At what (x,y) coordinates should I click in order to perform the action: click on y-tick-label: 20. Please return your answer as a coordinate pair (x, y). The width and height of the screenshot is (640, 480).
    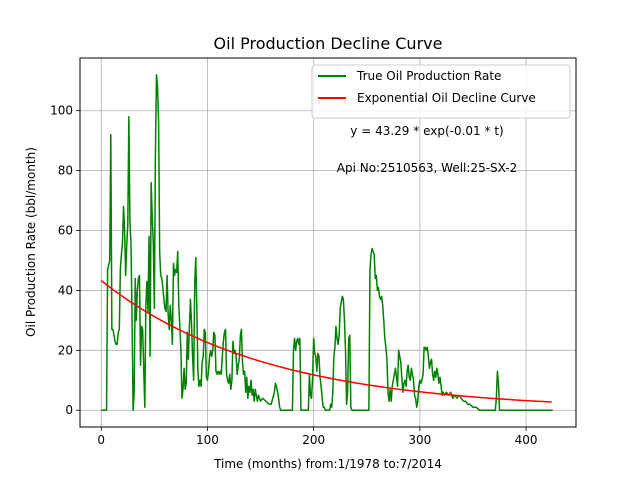
    Looking at the image, I should click on (65, 350).